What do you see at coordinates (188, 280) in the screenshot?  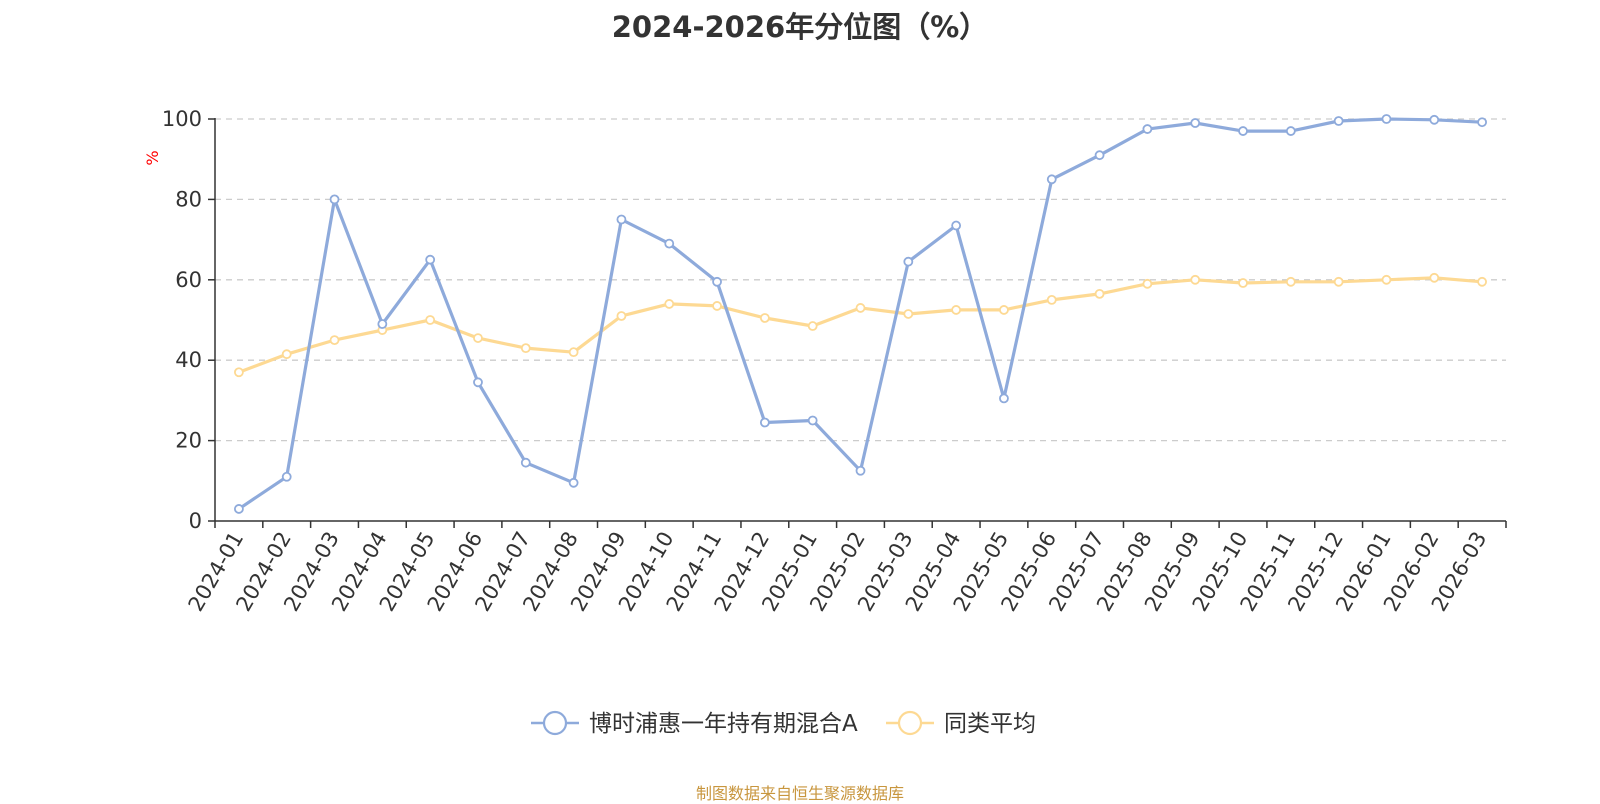 I see `y-tick-label: 60` at bounding box center [188, 280].